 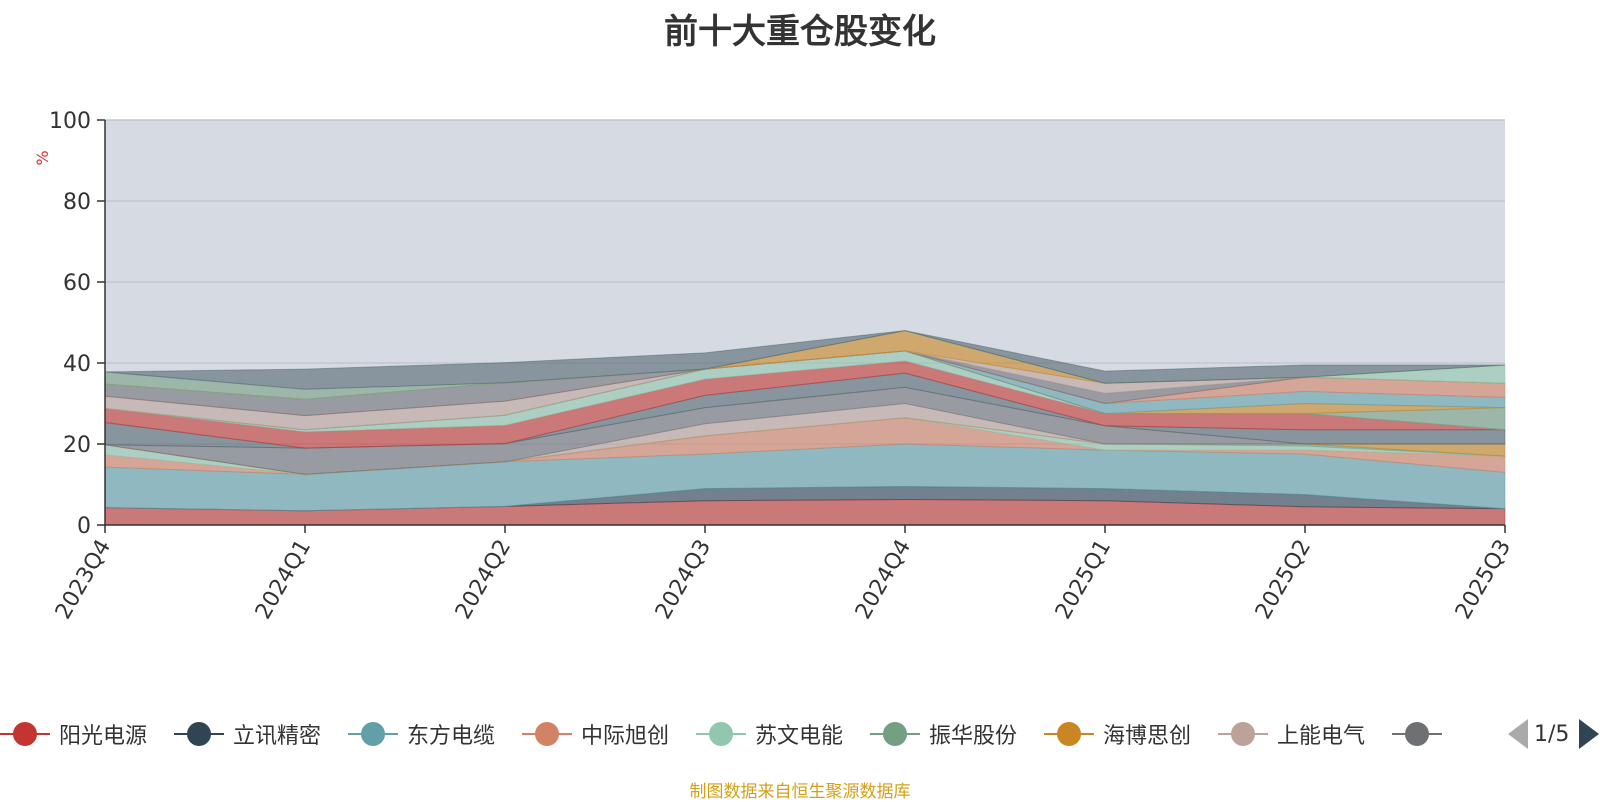 What do you see at coordinates (1147, 736) in the screenshot?
I see `legend-label: 海博思创` at bounding box center [1147, 736].